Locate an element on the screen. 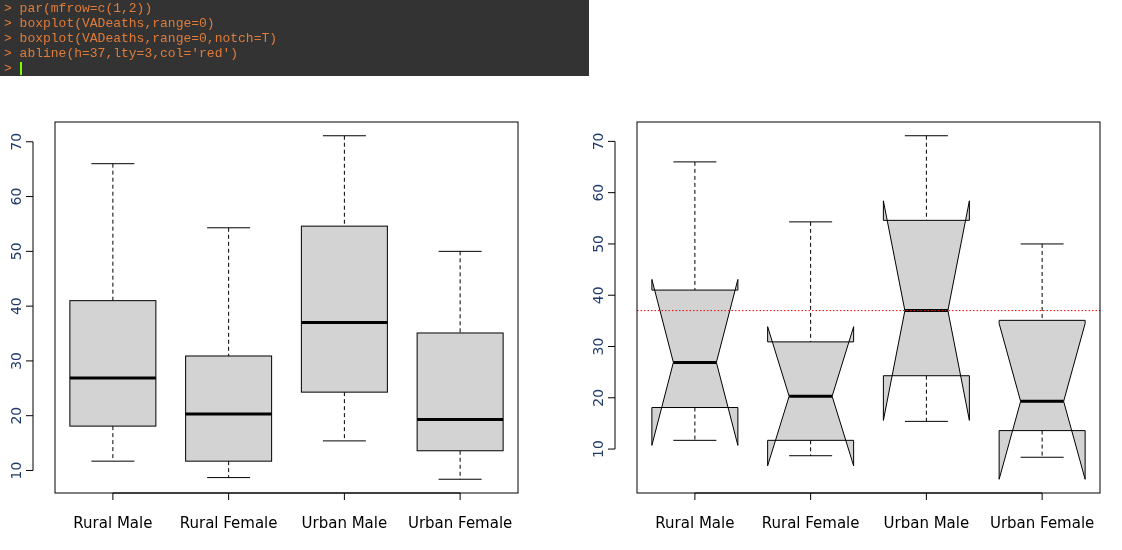  text: > par(mfrow=c(1,2)) is located at coordinates (78, 8).